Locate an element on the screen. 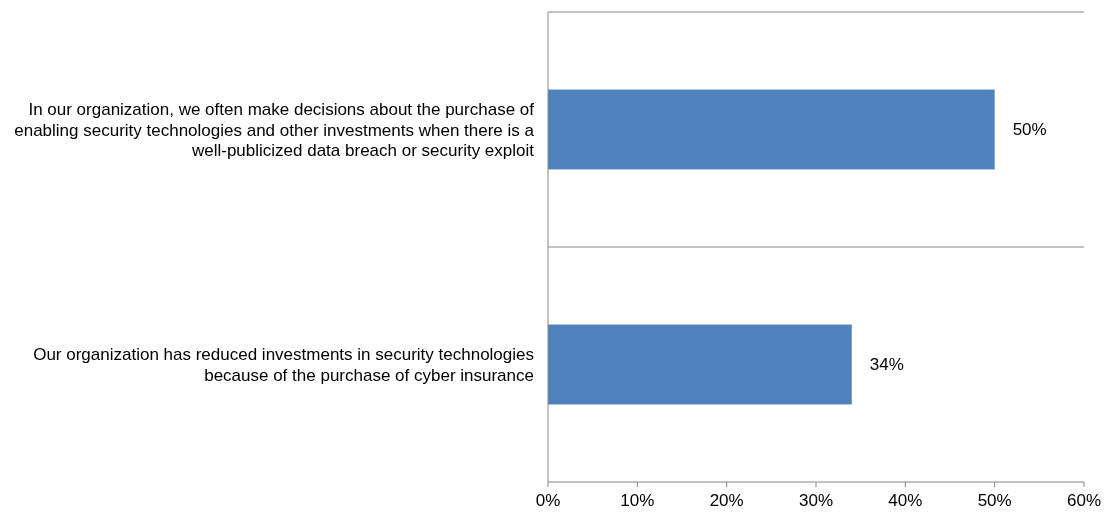  data-label: 50% is located at coordinates (1029, 129).